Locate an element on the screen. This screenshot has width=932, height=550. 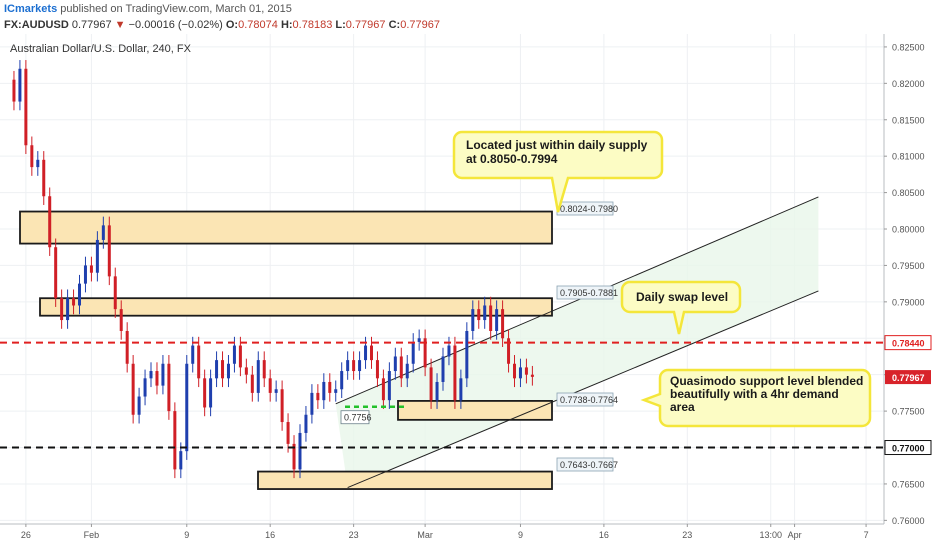
time-tick-label: Mar is located at coordinates (425, 535).